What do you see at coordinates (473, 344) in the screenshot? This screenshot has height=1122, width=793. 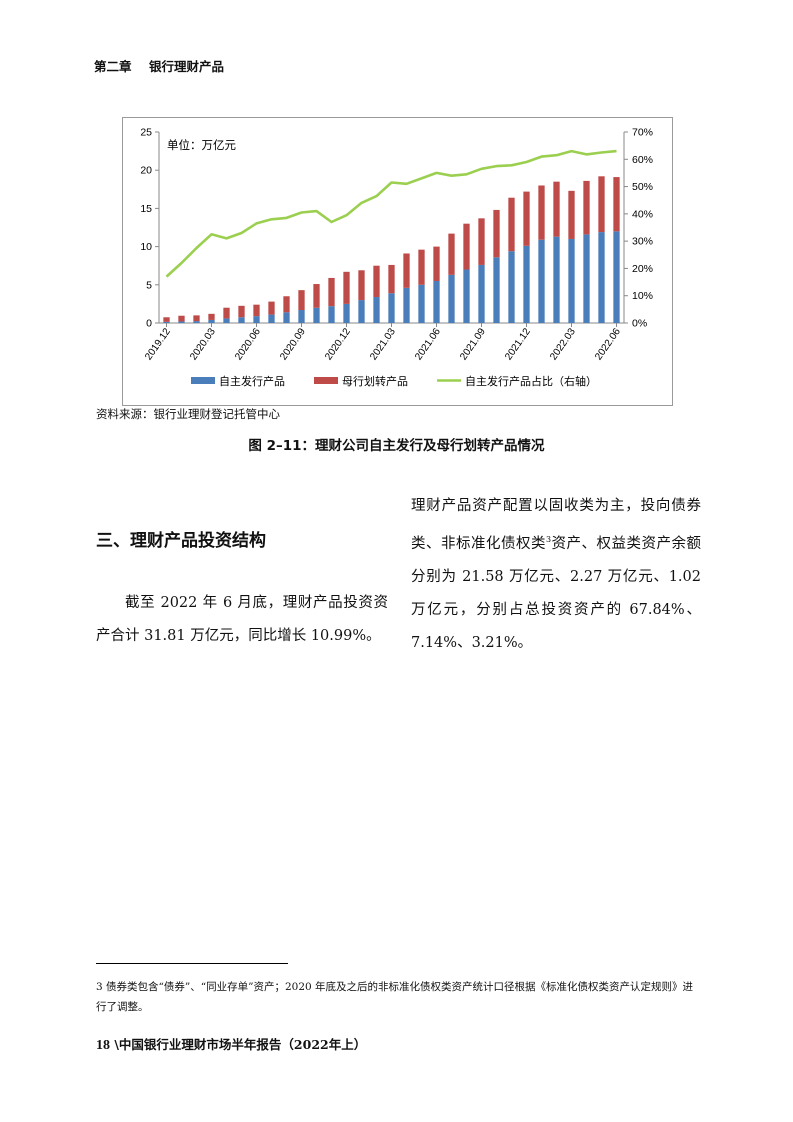 I see `x-tick-label: 2021.09` at bounding box center [473, 344].